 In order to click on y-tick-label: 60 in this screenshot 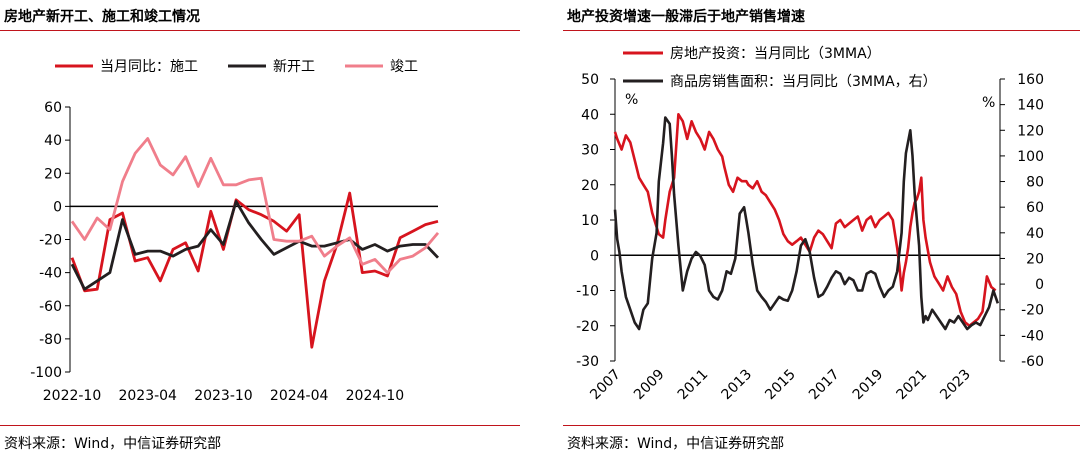, I will do `click(53, 108)`.